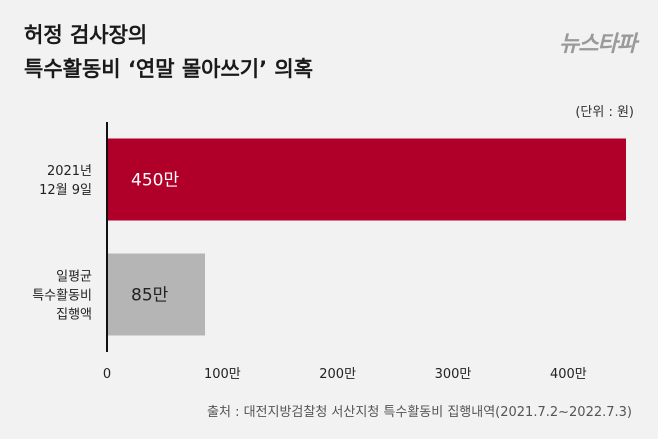 This screenshot has width=658, height=439. What do you see at coordinates (337, 374) in the screenshot?
I see `x-tick-label-2: 200만` at bounding box center [337, 374].